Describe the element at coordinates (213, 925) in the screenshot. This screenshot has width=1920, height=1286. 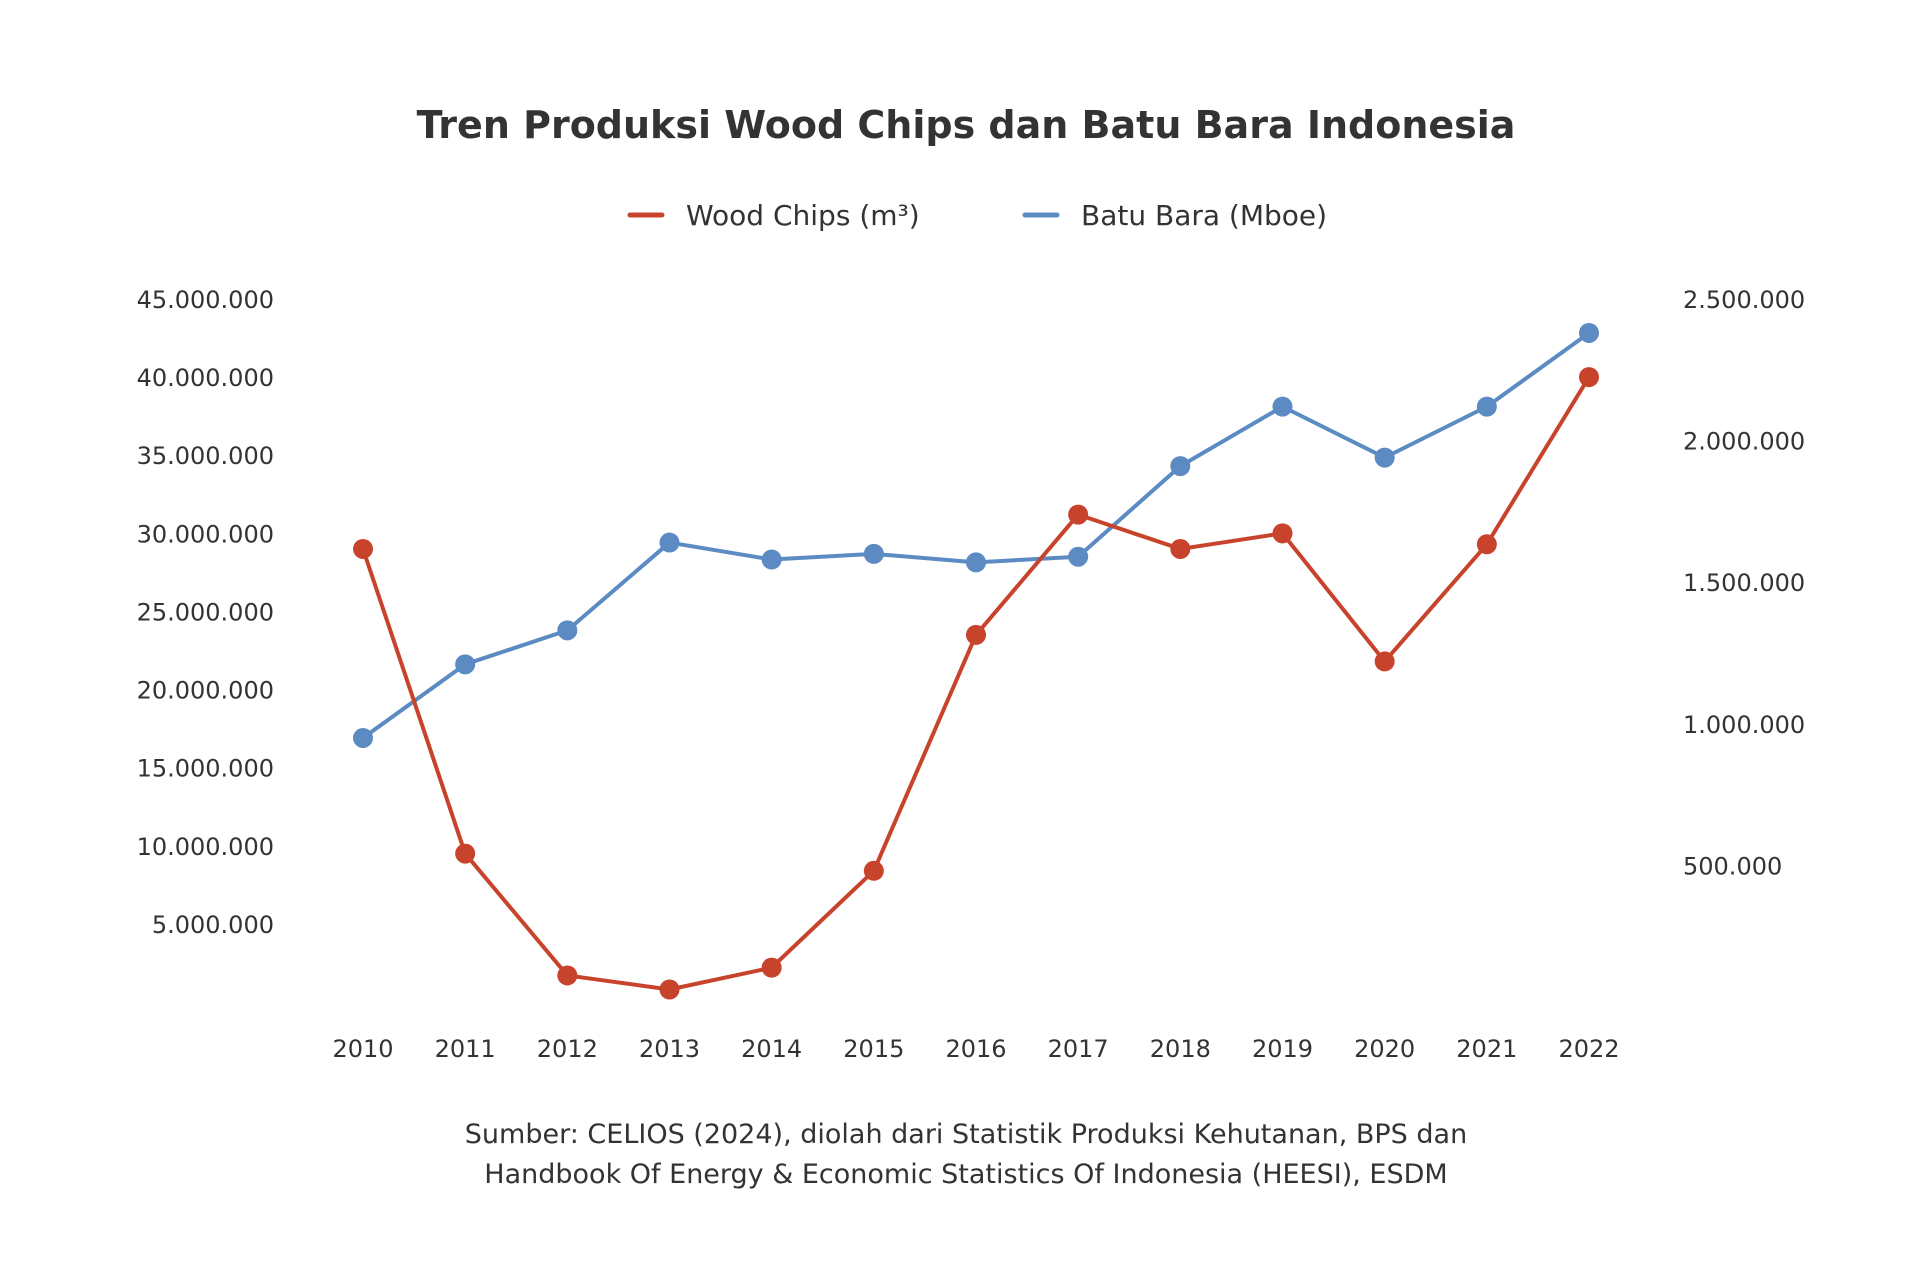
I see `y-left-tick-label: 5.000.000` at that location.